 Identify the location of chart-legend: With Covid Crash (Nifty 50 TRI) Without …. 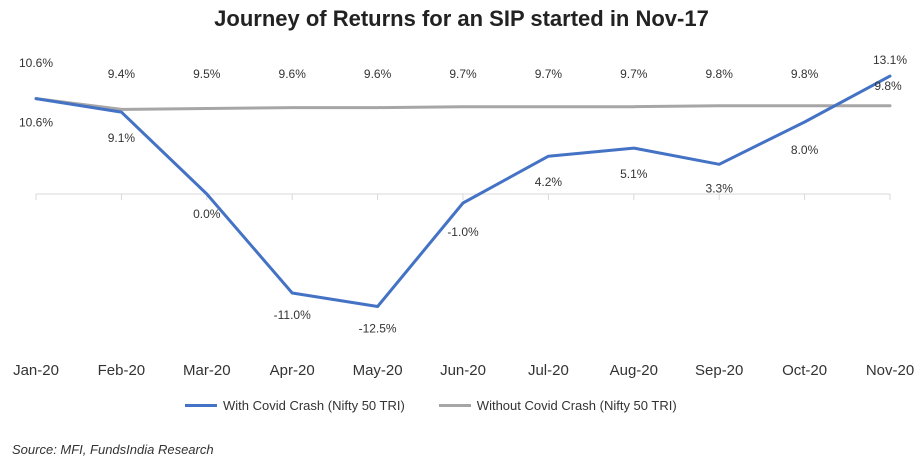
(448, 405).